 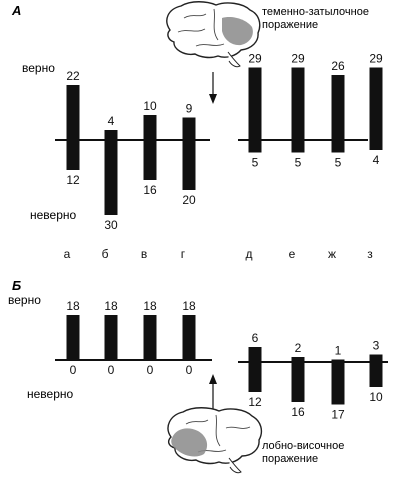 I want to click on arrow-up-icon, so click(x=213, y=393).